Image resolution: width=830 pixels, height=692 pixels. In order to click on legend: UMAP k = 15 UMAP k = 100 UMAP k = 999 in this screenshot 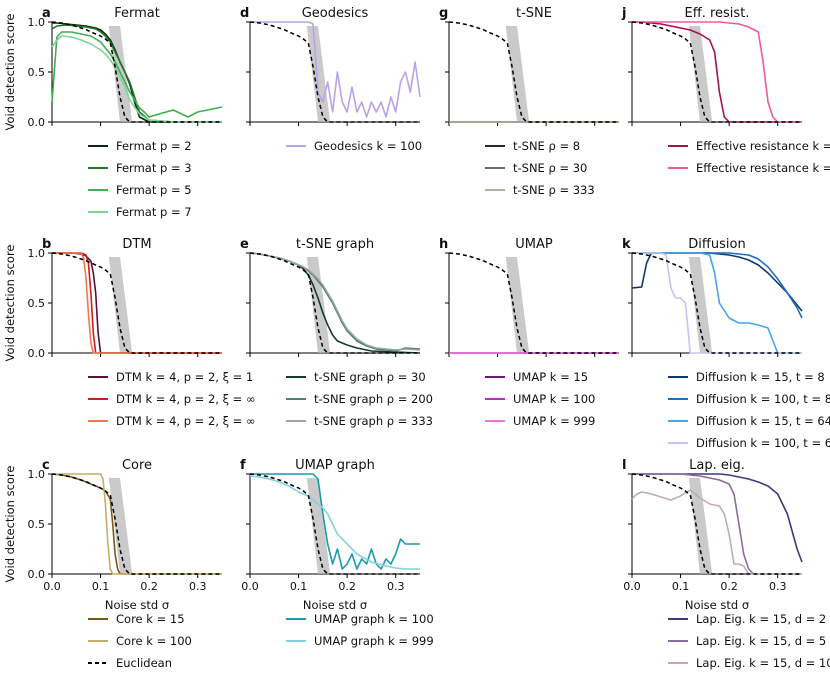, I will do `click(540, 399)`.